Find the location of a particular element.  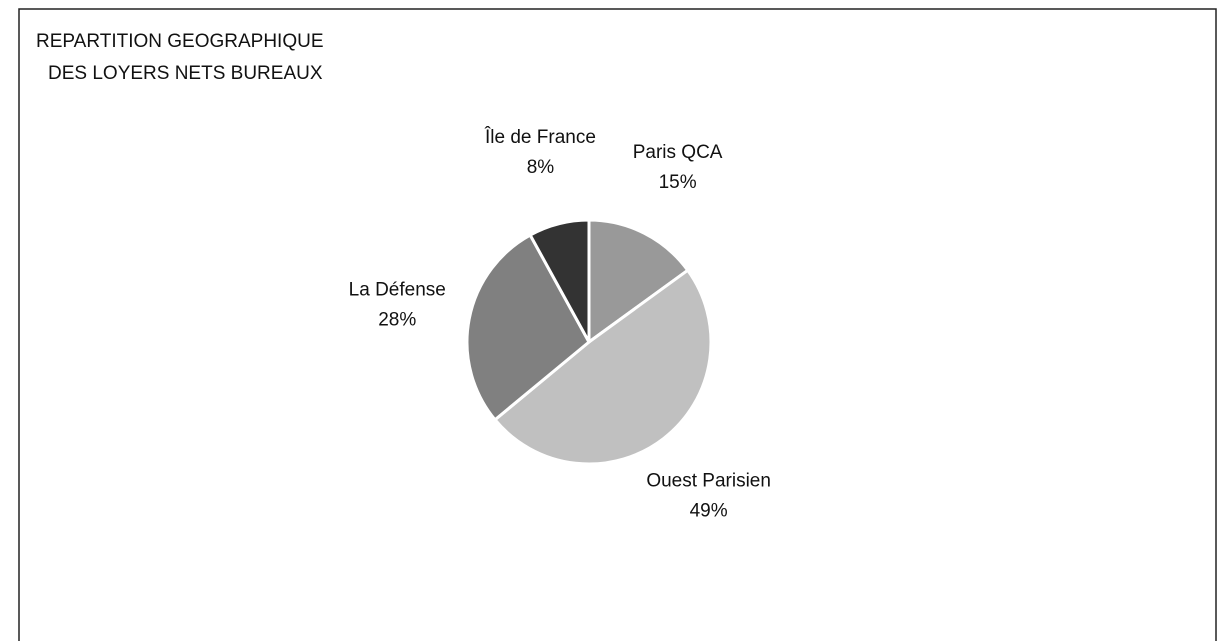

slice-value-label: 15% is located at coordinates (678, 182).